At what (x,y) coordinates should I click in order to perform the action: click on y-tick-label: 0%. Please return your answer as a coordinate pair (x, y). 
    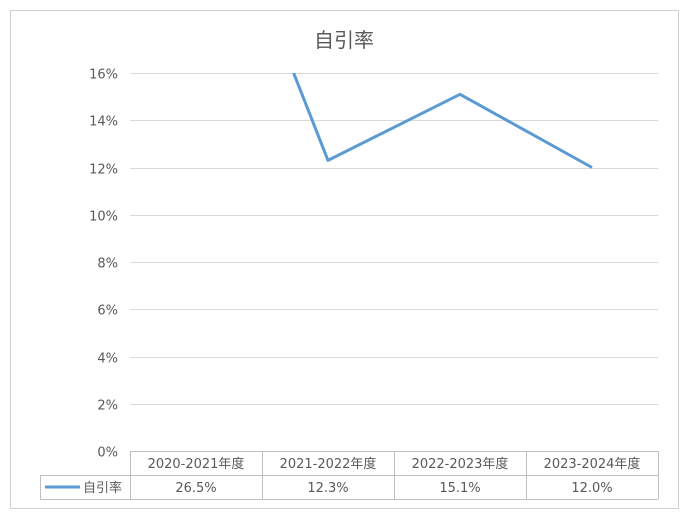
    Looking at the image, I should click on (107, 453).